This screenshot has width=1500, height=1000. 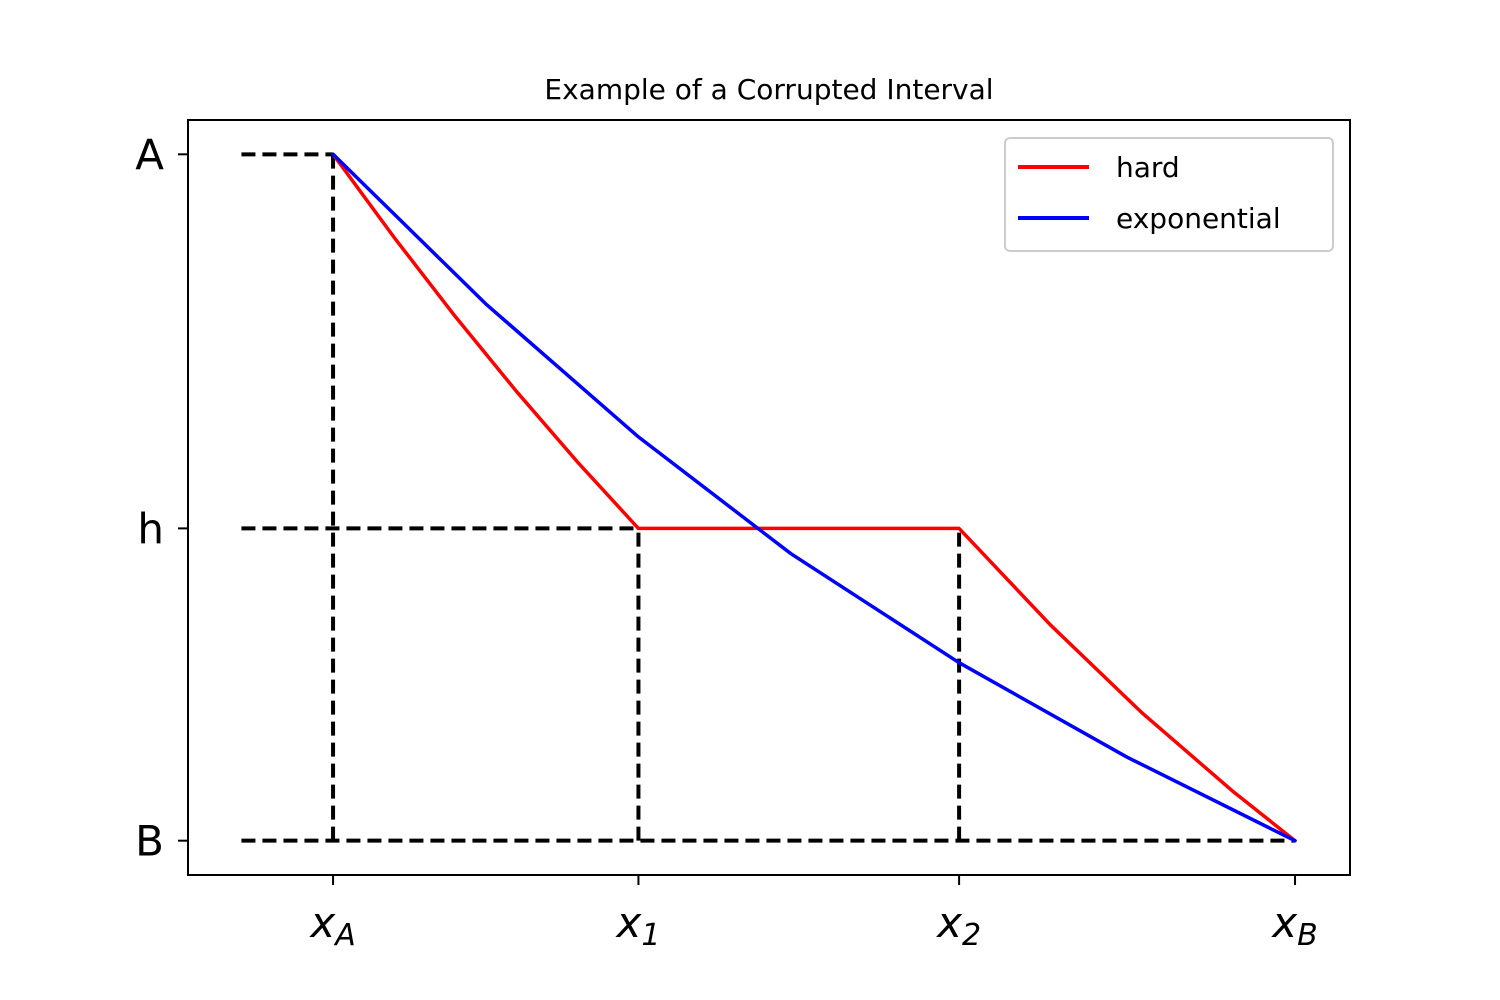 What do you see at coordinates (813, 914) in the screenshot?
I see `x-axis: xA x1 x2 xB` at bounding box center [813, 914].